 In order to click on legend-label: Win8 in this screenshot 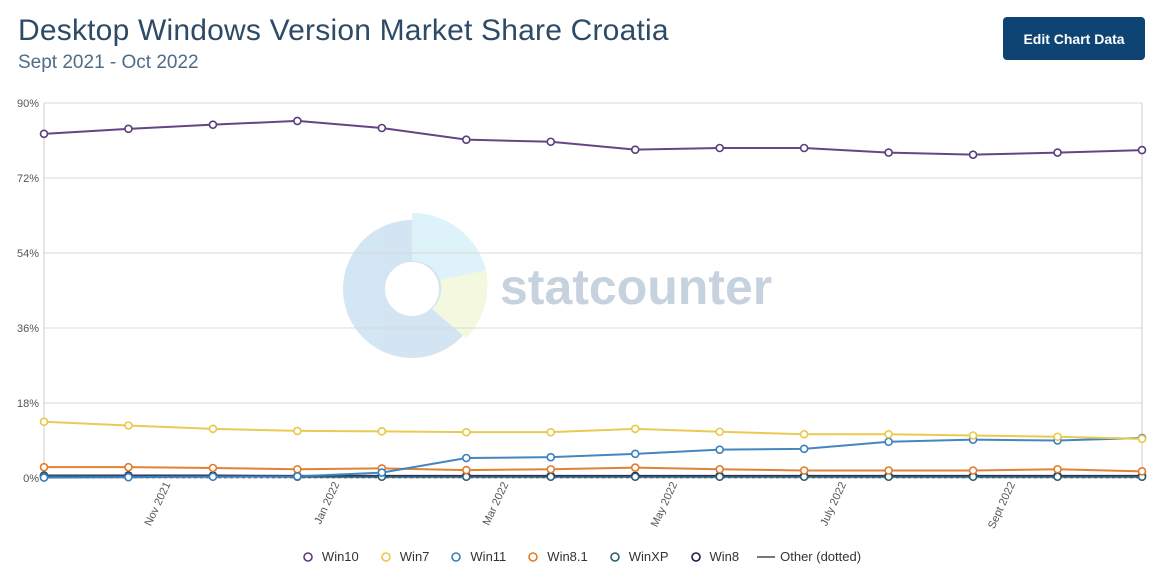, I will do `click(724, 556)`.